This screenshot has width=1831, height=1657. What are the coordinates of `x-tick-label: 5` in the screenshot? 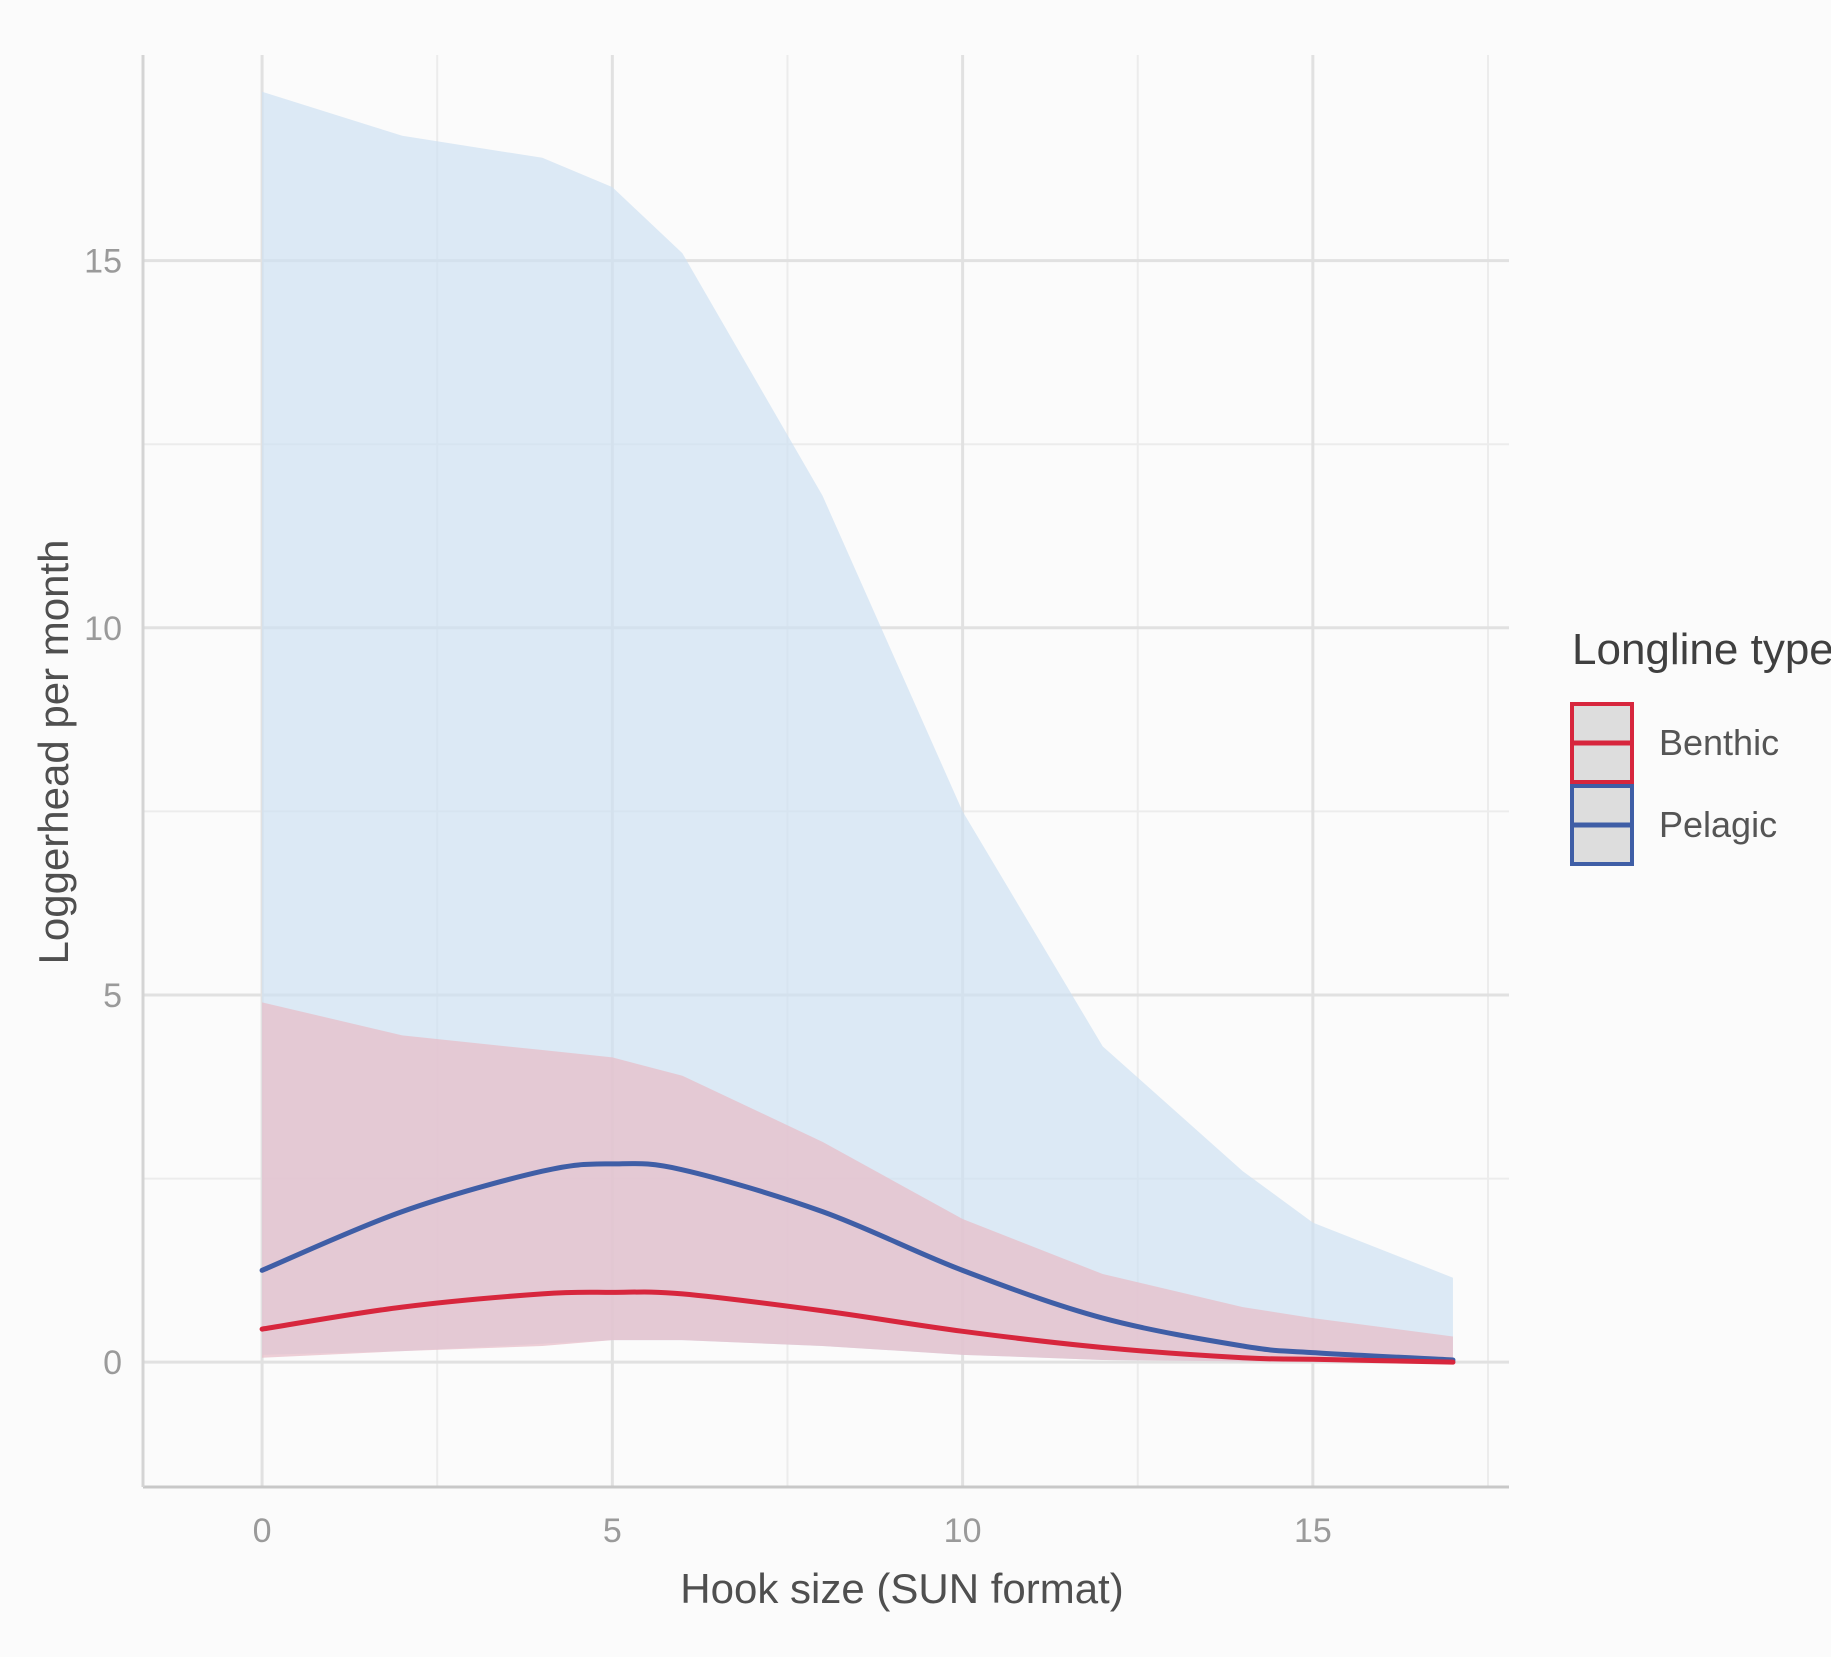 It's located at (612, 1531).